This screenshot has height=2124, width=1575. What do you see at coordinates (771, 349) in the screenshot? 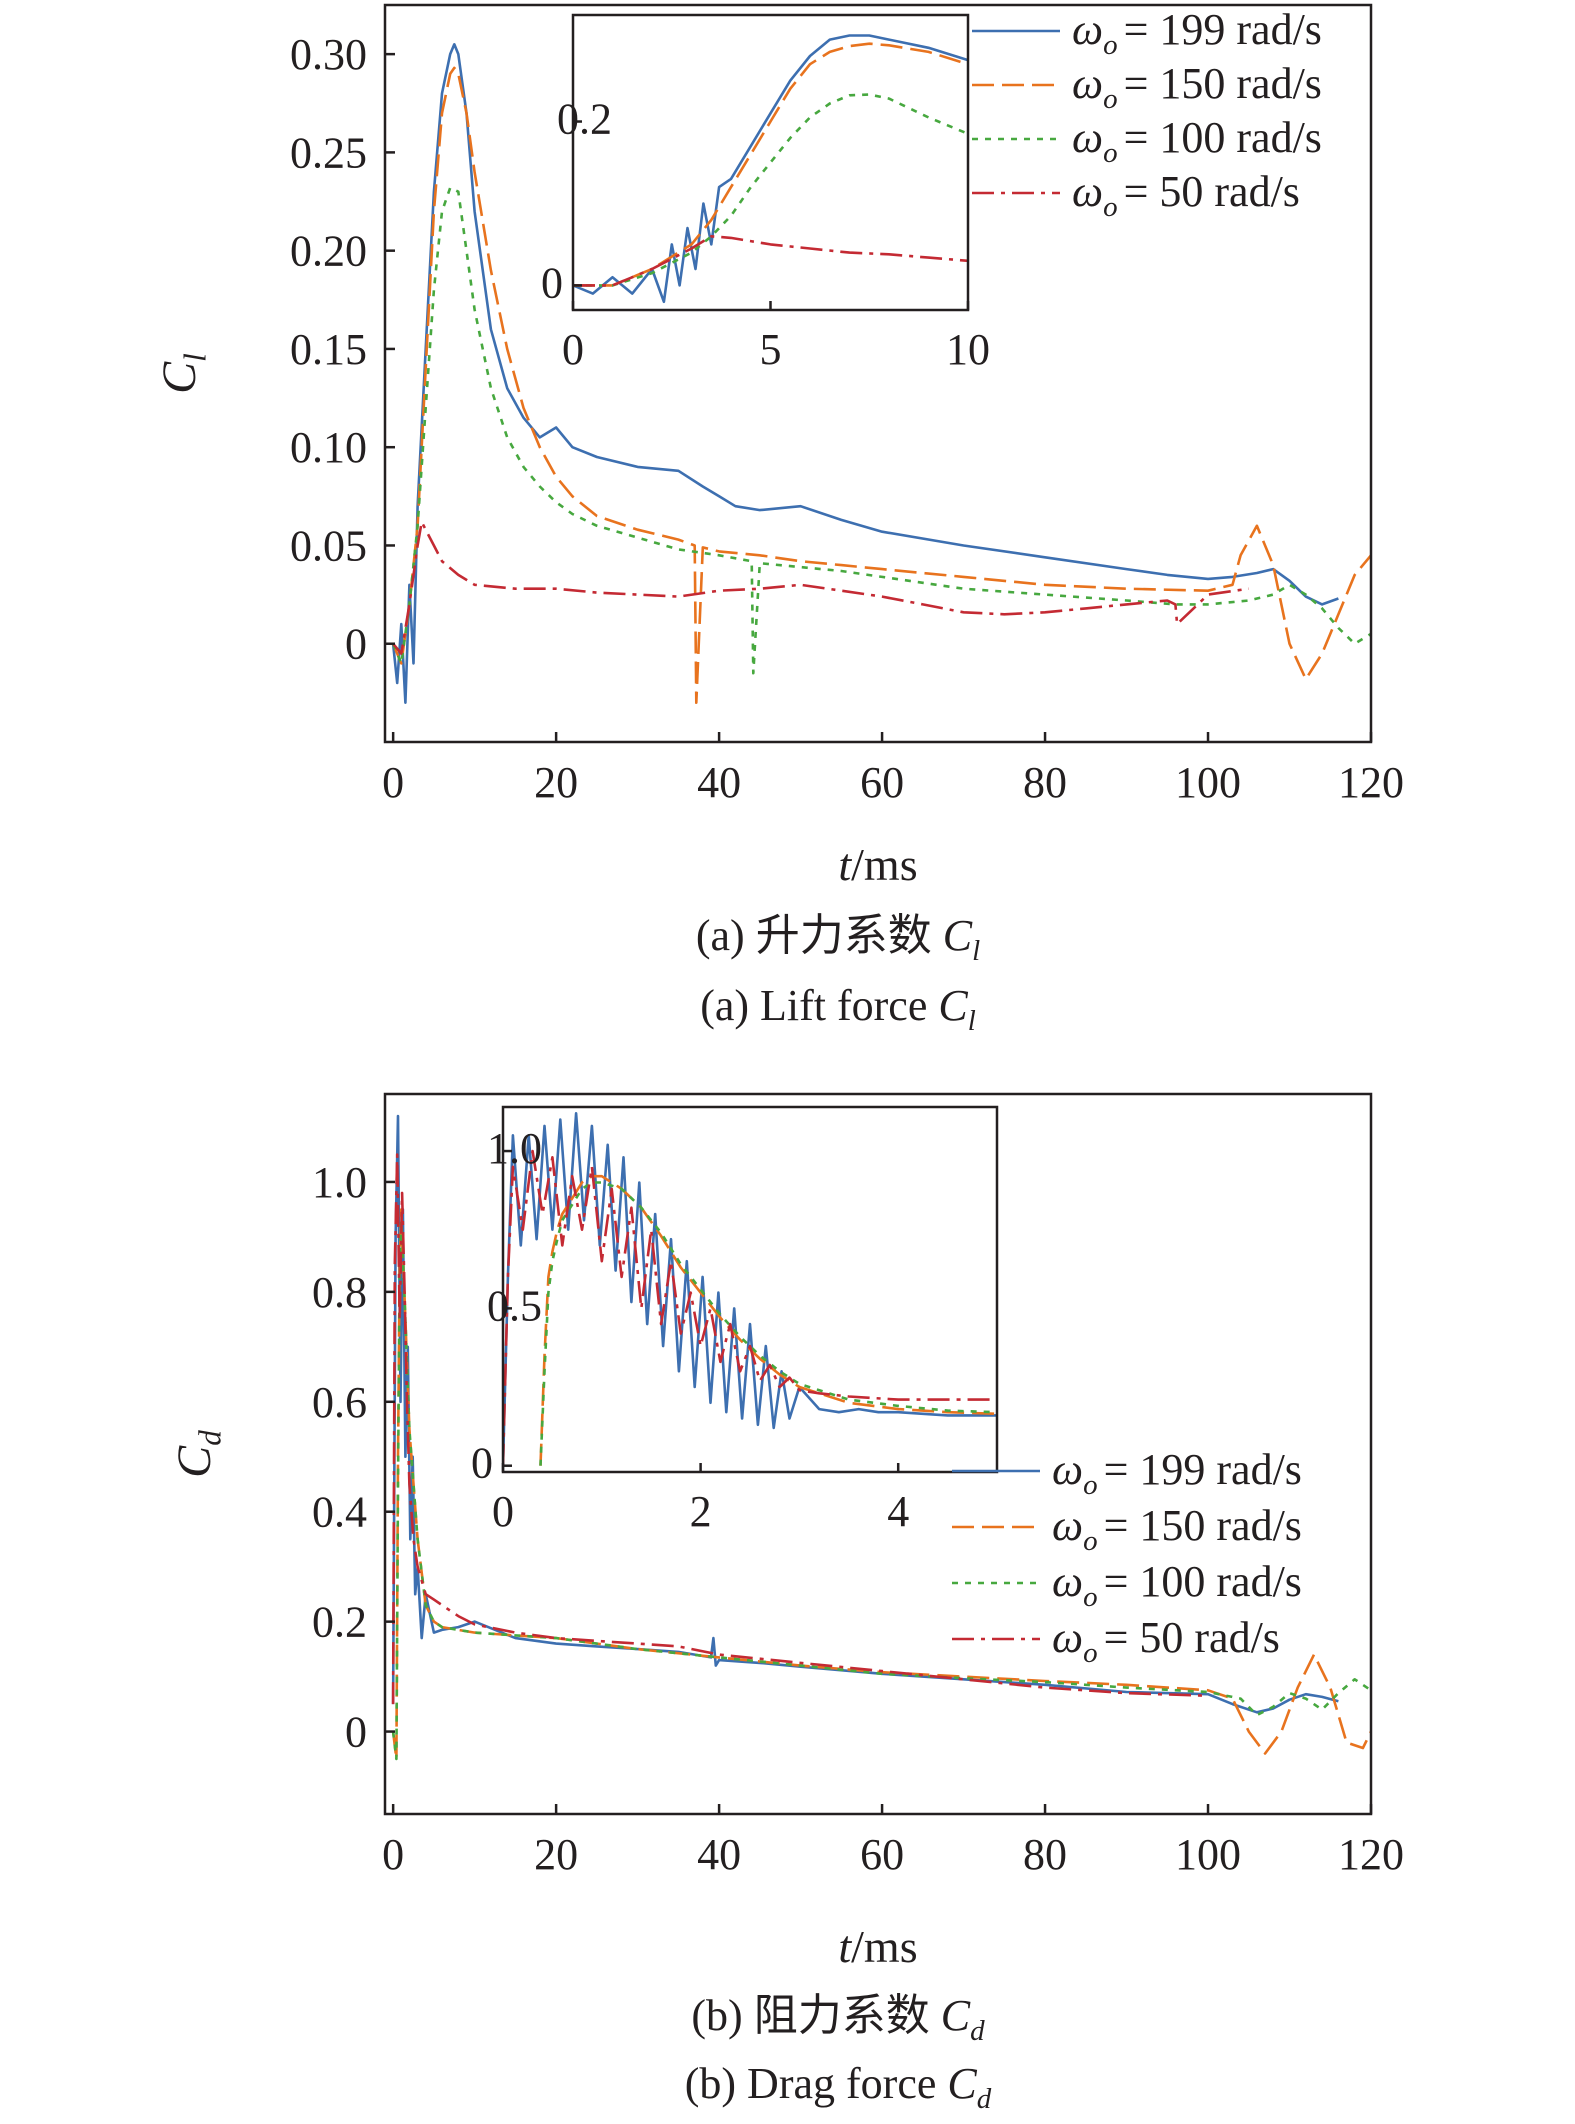
I see `lift-inset-x-tick-label: 5` at bounding box center [771, 349].